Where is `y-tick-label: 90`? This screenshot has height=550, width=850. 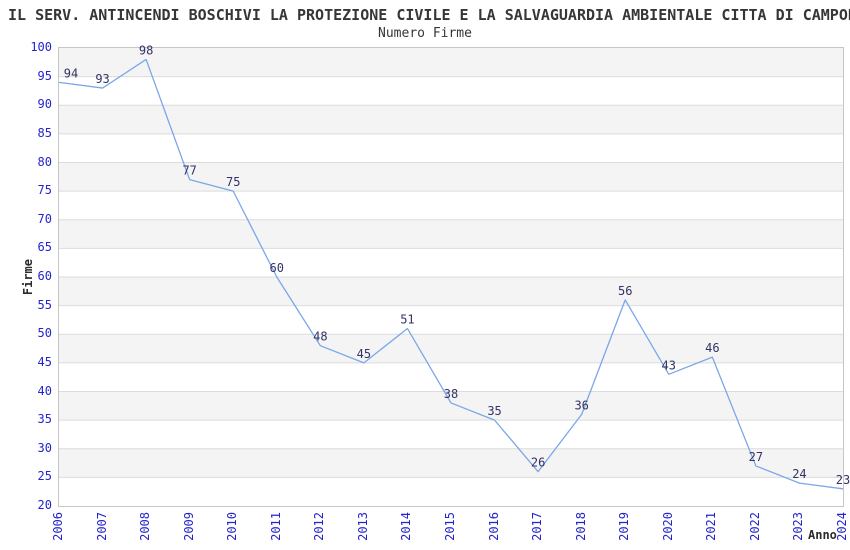
y-tick-label: 90 is located at coordinates (44, 104).